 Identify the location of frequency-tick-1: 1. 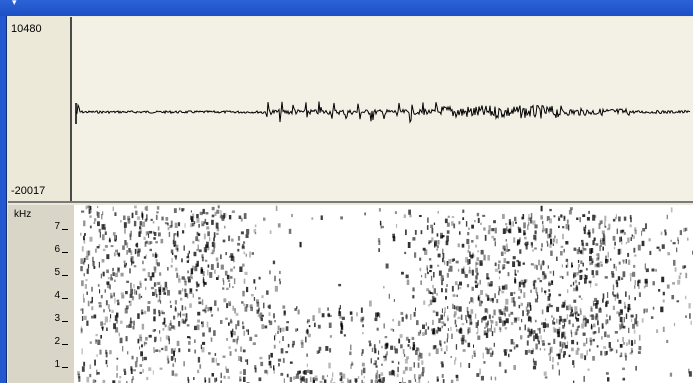
(57, 364).